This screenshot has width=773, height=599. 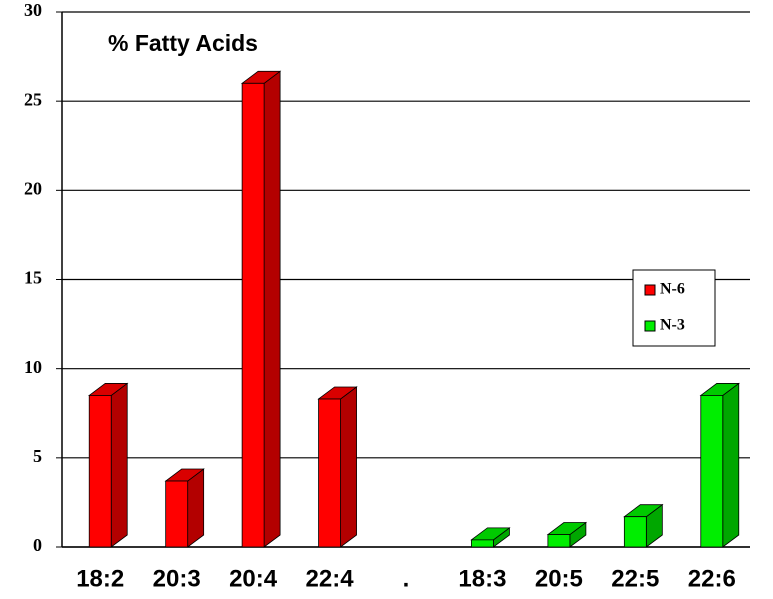 I want to click on legend-label: N-6, so click(x=672, y=289).